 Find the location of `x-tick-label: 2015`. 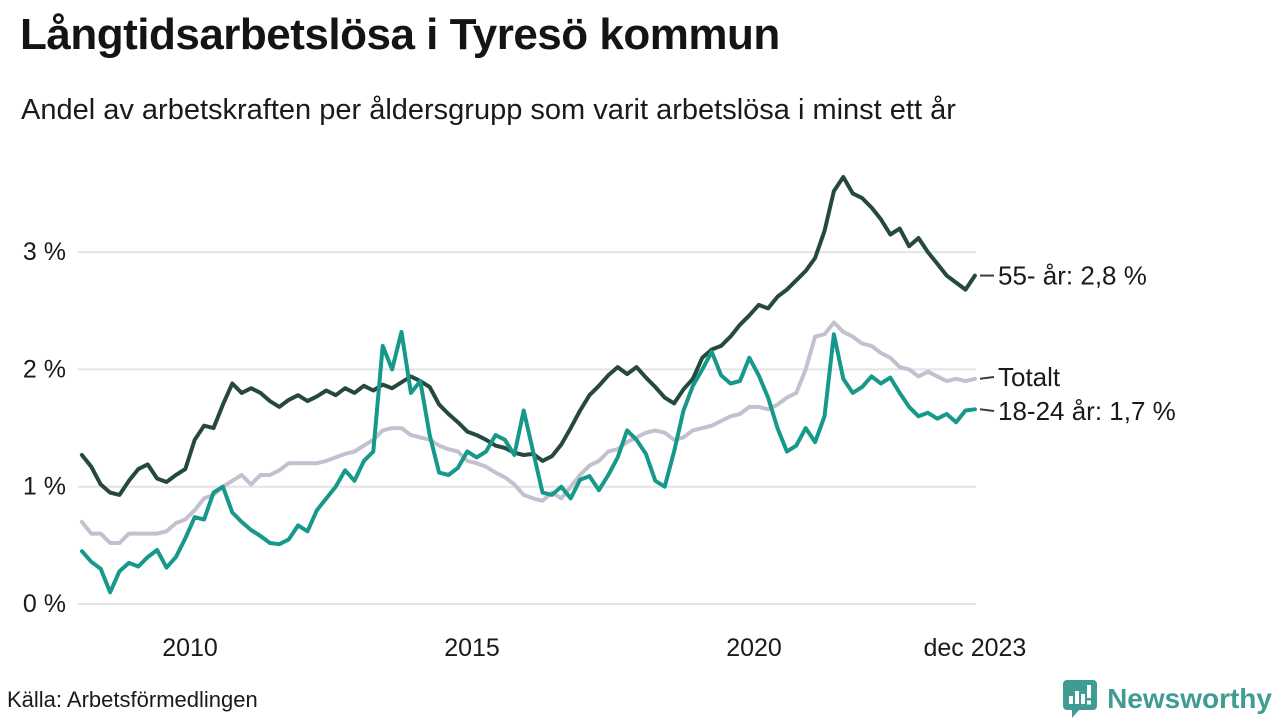

x-tick-label: 2015 is located at coordinates (472, 648).